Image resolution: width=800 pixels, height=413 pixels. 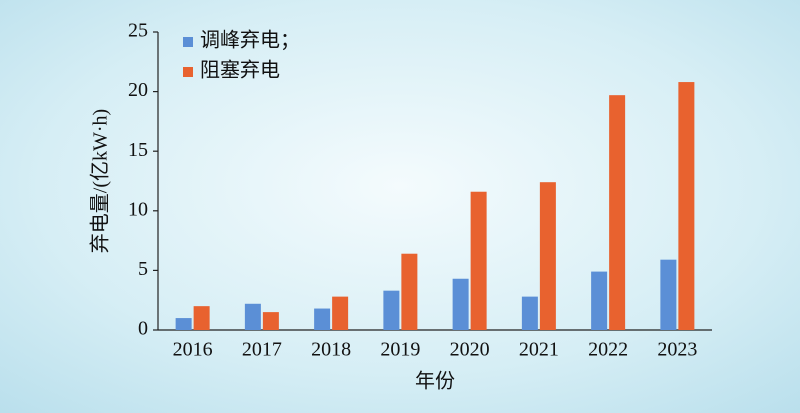 I want to click on y-tick-label: 5, so click(x=143, y=269).